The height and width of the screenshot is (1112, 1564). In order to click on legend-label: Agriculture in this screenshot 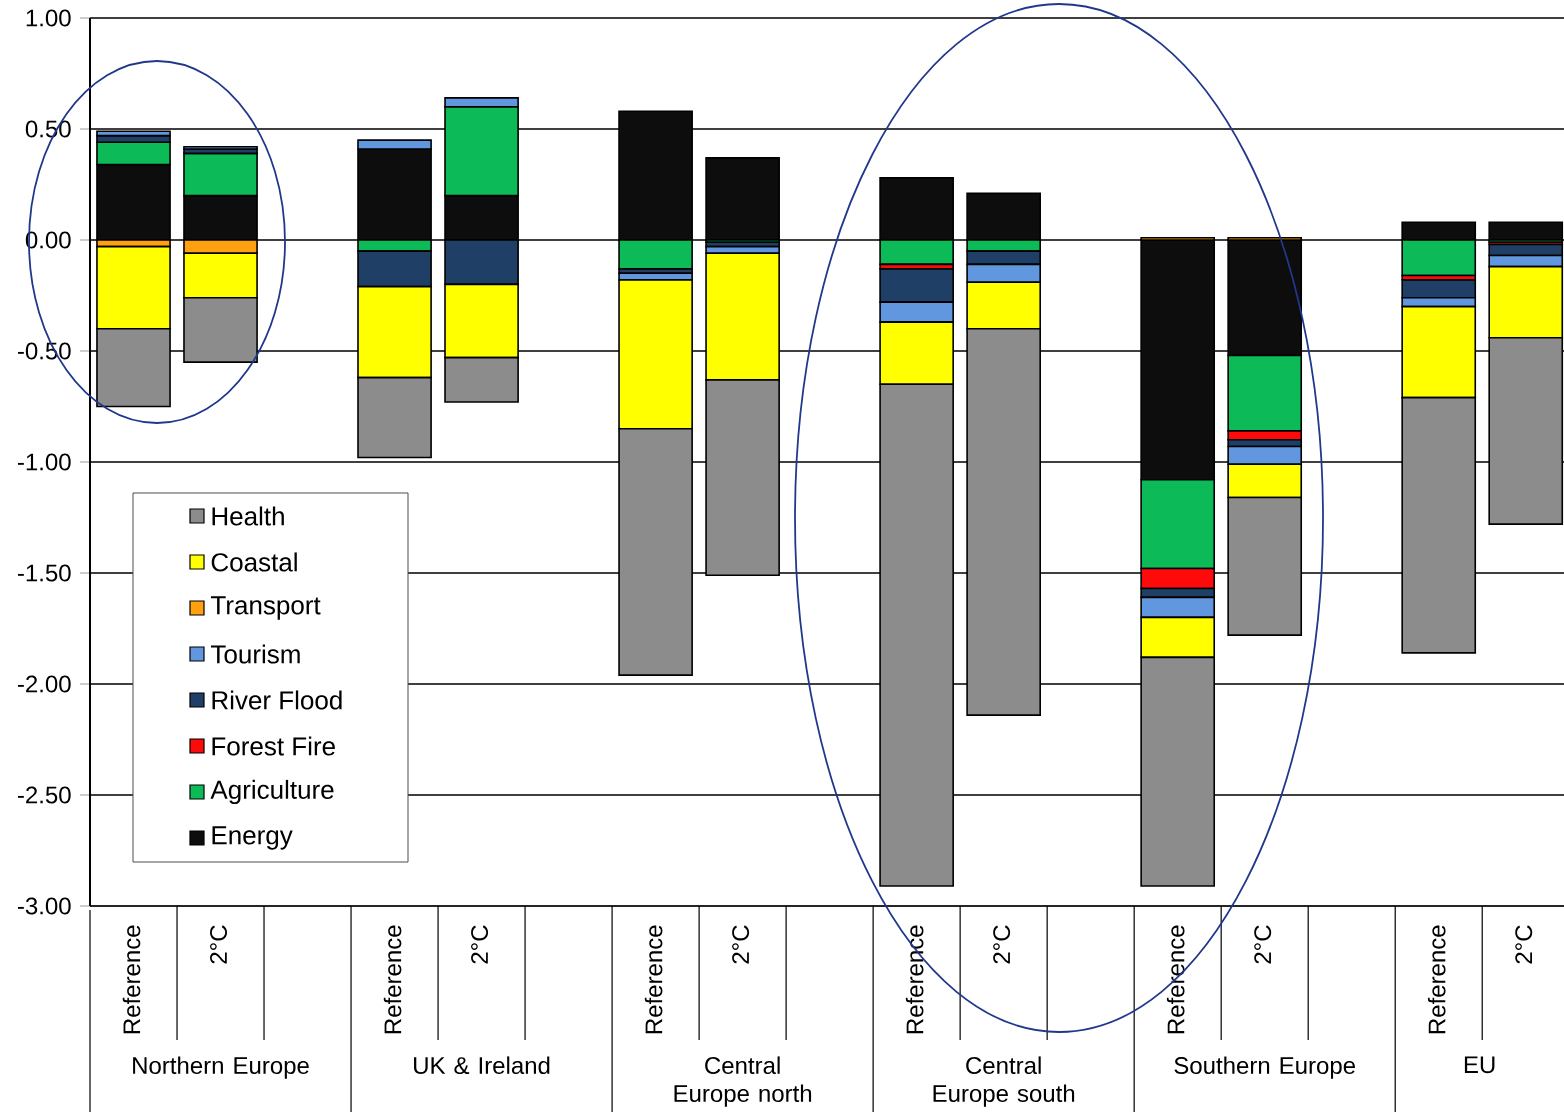, I will do `click(272, 792)`.